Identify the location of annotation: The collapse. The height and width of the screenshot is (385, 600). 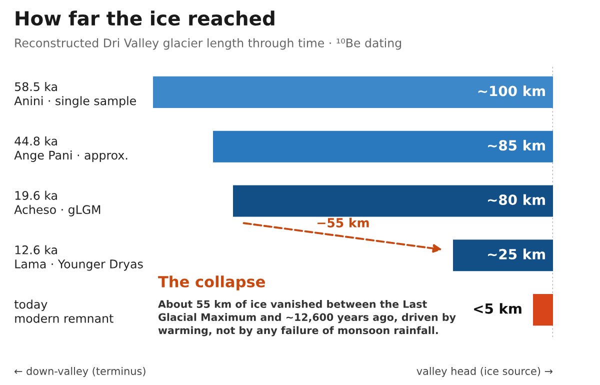
(211, 283).